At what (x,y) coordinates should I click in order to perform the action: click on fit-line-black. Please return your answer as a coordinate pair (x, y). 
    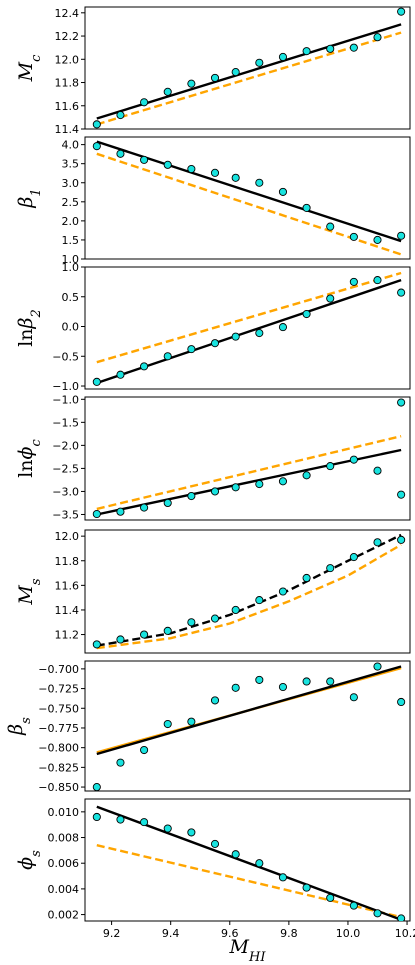
    Looking at the image, I should click on (249, 863).